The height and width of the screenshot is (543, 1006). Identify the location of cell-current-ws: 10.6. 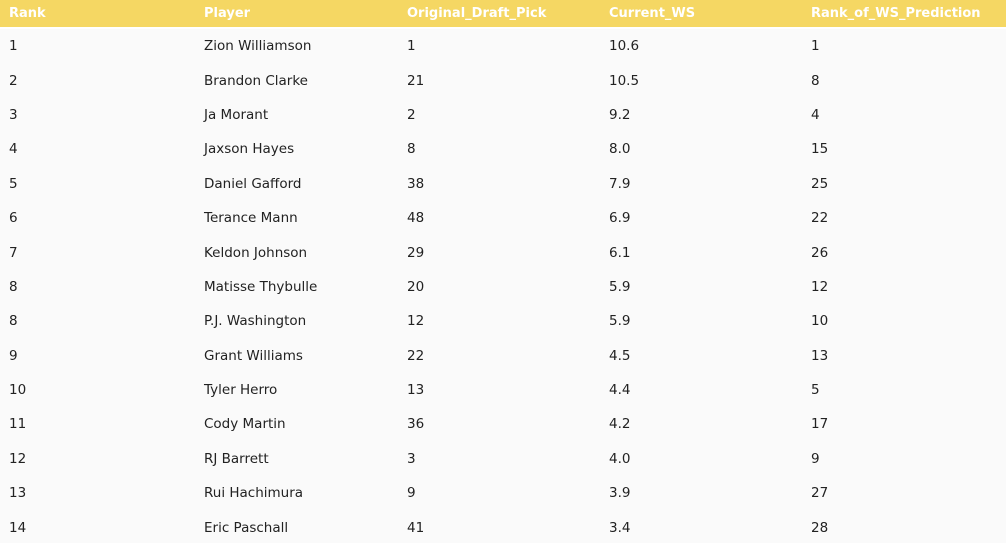
(624, 46).